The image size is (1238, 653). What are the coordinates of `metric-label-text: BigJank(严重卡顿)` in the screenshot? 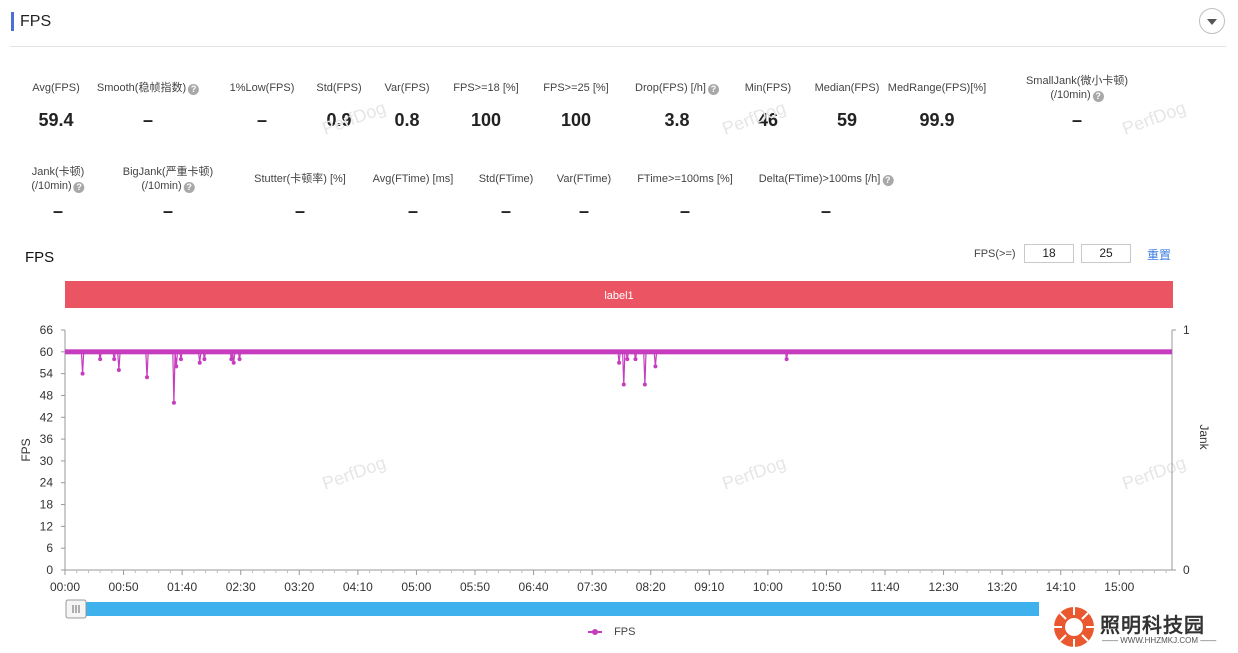 It's located at (168, 172).